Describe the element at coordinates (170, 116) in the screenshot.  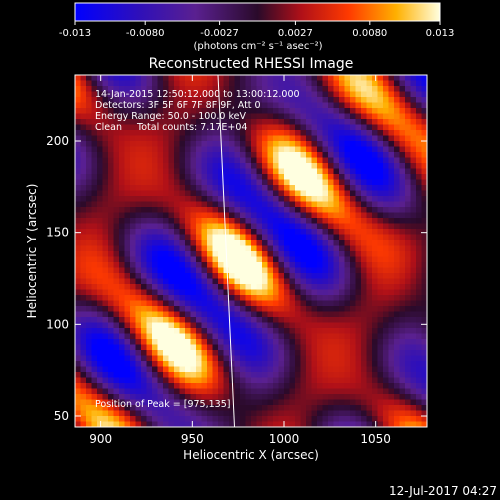
I see `annotation-energy-range: Energy Range: 50.0 - 100.0 keV` at that location.